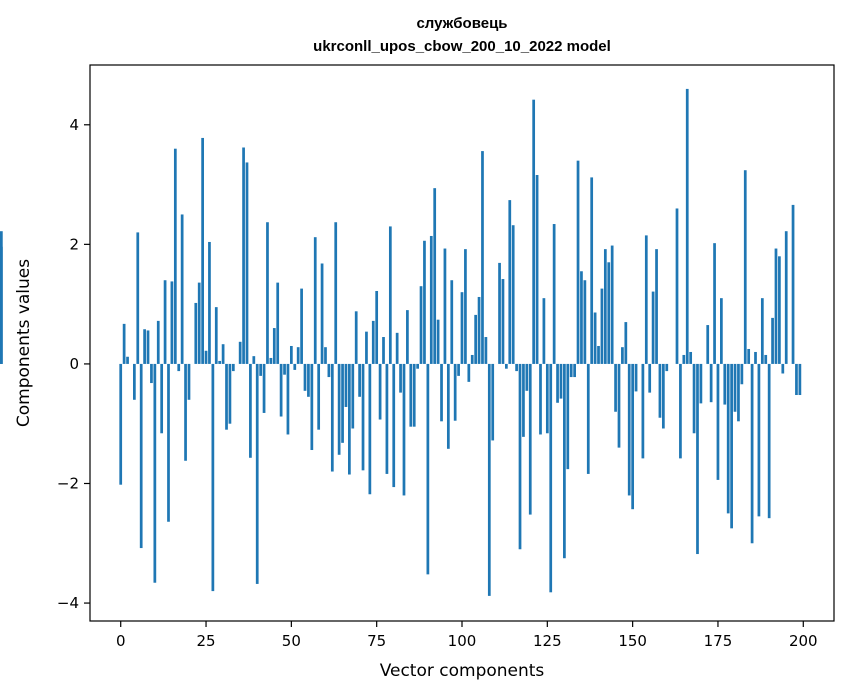 The image size is (847, 696). Describe the element at coordinates (462, 641) in the screenshot. I see `x-tick-label: 100` at that location.